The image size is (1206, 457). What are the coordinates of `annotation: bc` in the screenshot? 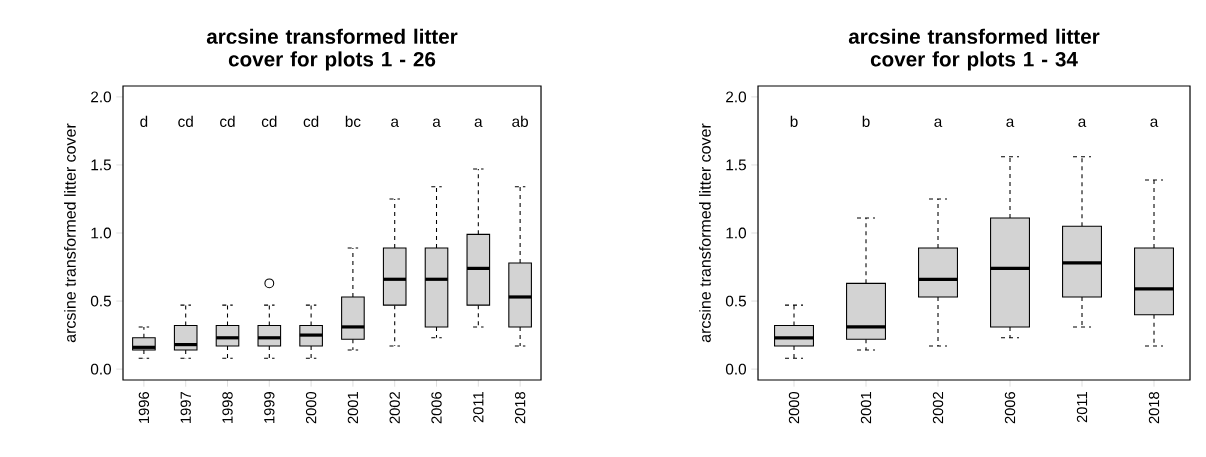 It's located at (353, 121).